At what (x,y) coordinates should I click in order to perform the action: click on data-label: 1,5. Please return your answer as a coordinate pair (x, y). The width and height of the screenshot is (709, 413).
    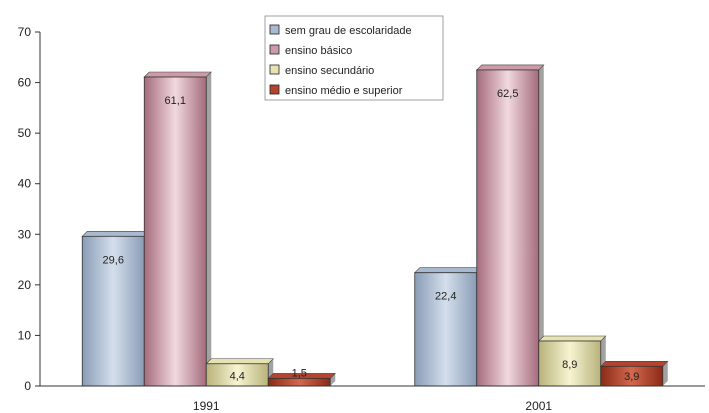
    Looking at the image, I should click on (299, 373).